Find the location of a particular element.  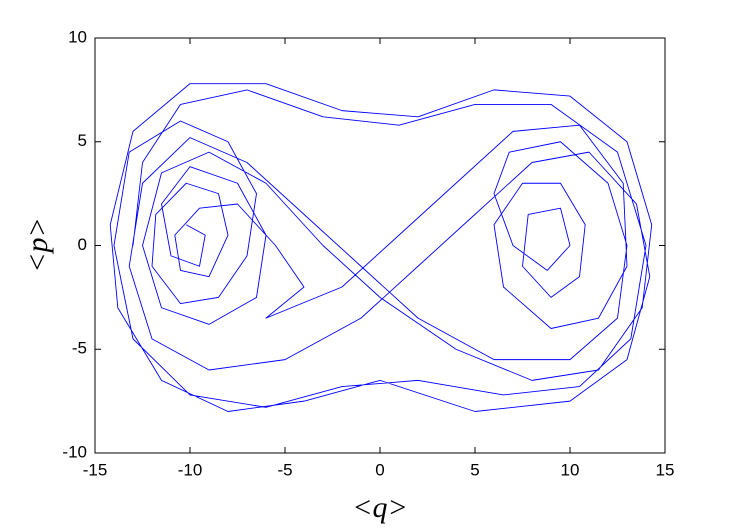

x-tick-label: -15 is located at coordinates (95, 469).